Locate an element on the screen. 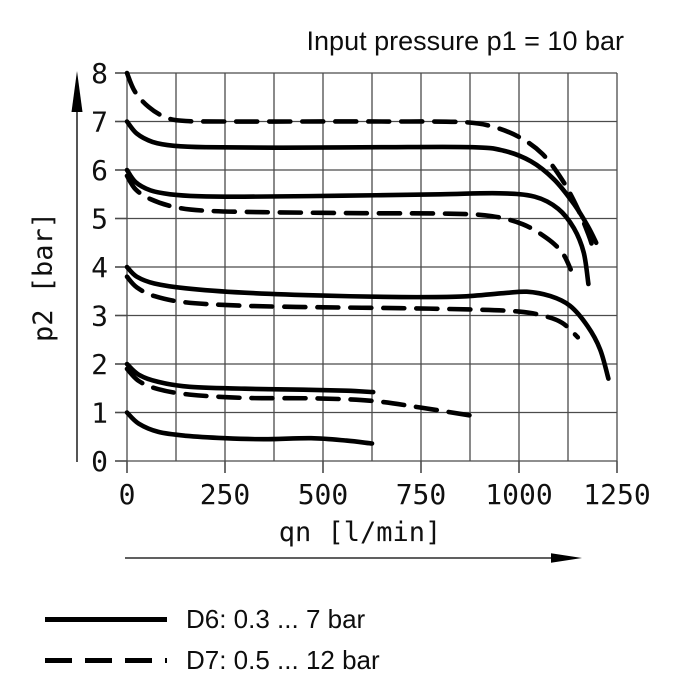 This screenshot has height=700, width=700. x-tick-label: 500 is located at coordinates (323, 494).